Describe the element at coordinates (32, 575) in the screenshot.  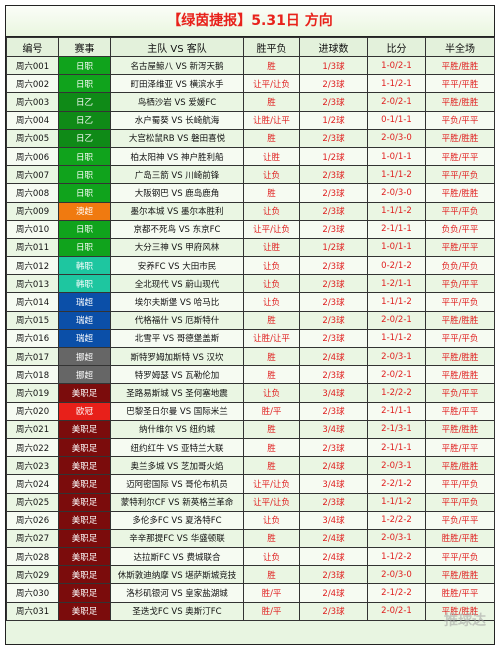
I see `match-id: 周六029` at that location.